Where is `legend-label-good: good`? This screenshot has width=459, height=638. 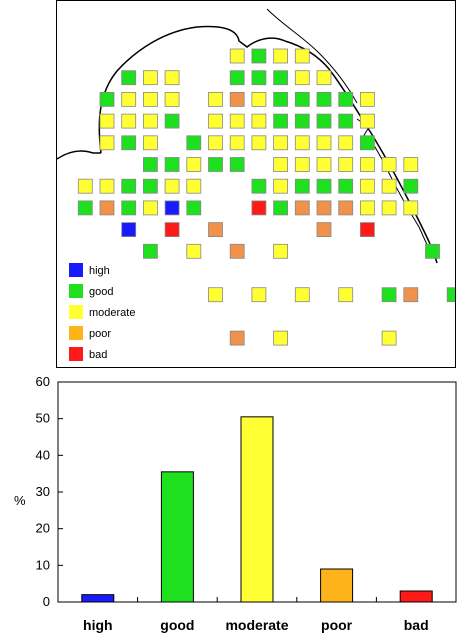
legend-label-good: good is located at coordinates (101, 292).